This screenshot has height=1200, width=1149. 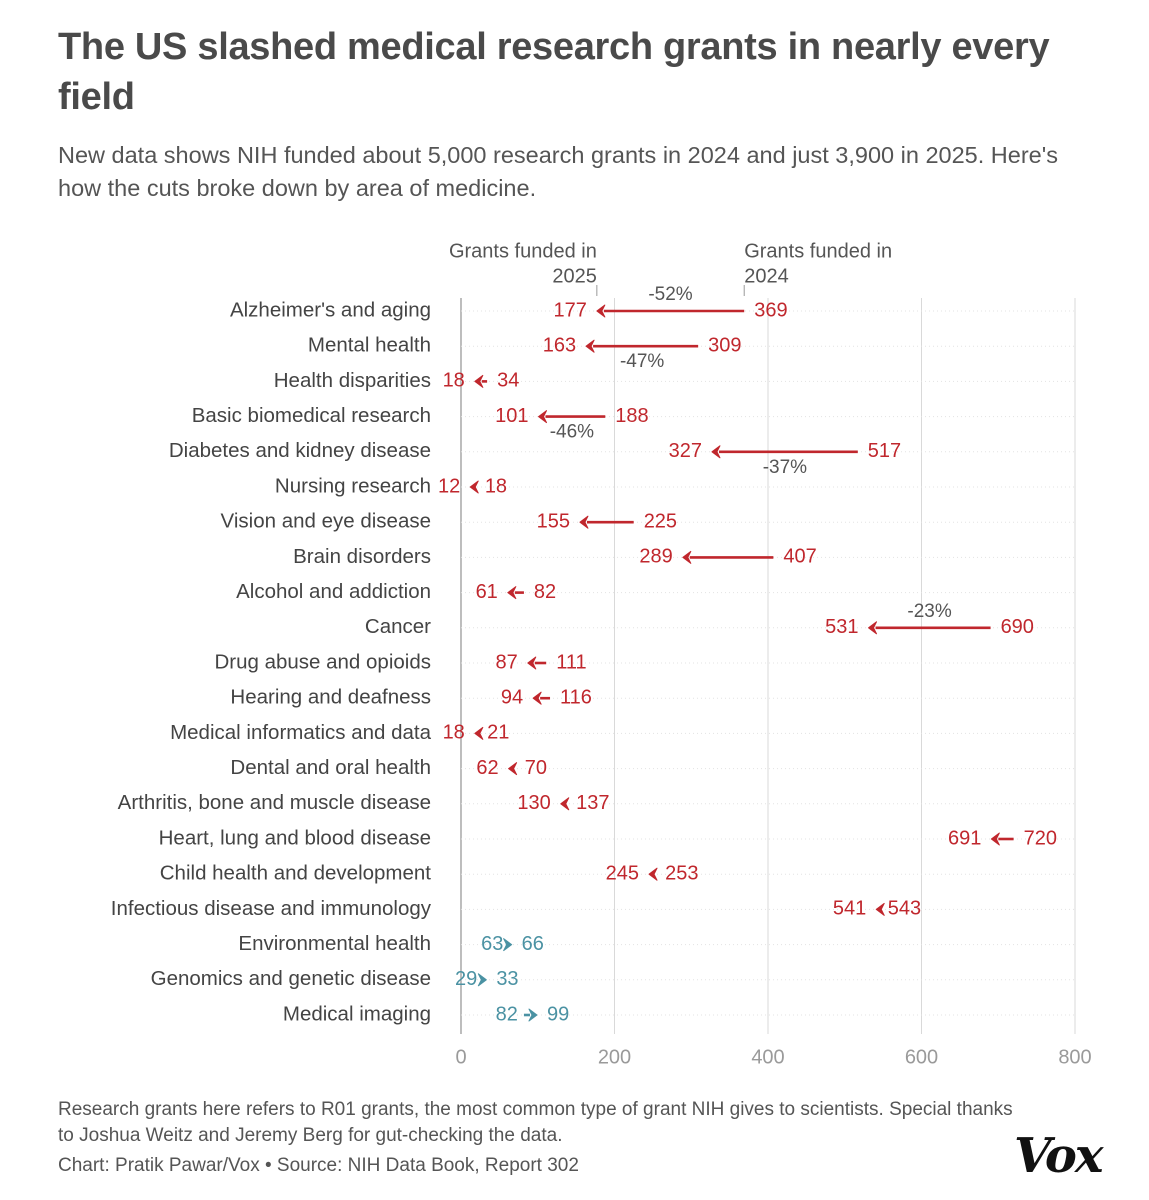 What do you see at coordinates (330, 697) in the screenshot?
I see `category-label: Hearing and deafness` at bounding box center [330, 697].